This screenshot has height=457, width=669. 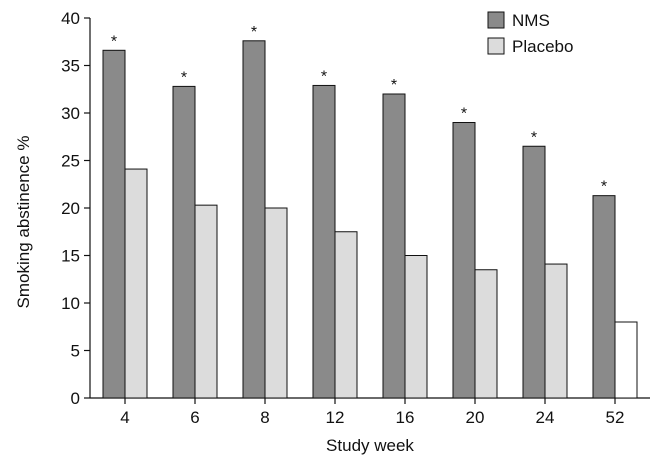 I want to click on legend-swatch-nms, so click(x=496, y=20).